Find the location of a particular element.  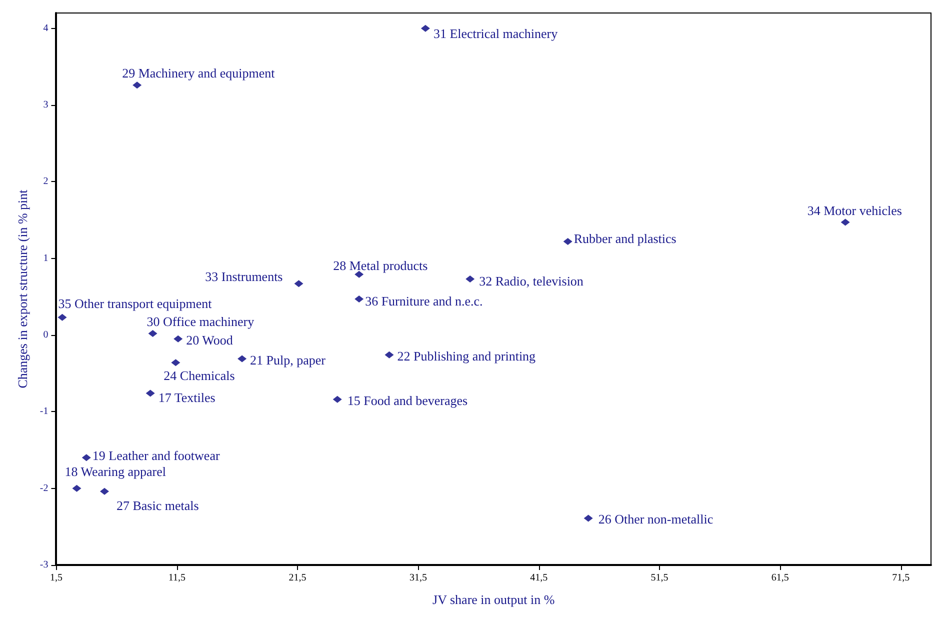

y-tick-label: -2 is located at coordinates (44, 488).